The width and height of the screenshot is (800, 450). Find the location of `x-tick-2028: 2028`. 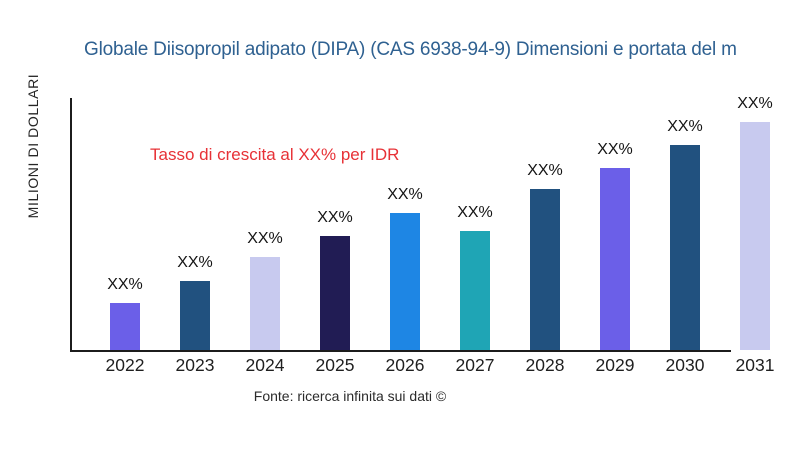

x-tick-2028: 2028 is located at coordinates (545, 365).